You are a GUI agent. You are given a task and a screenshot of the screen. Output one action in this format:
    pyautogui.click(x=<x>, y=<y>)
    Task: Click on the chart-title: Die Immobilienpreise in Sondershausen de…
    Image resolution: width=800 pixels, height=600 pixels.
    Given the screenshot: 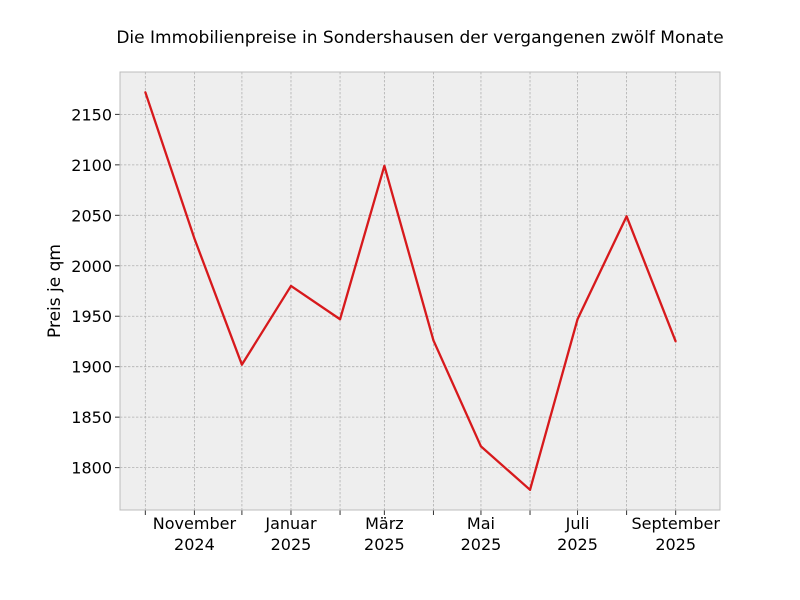 What is the action you would take?
    pyautogui.click(x=419, y=38)
    